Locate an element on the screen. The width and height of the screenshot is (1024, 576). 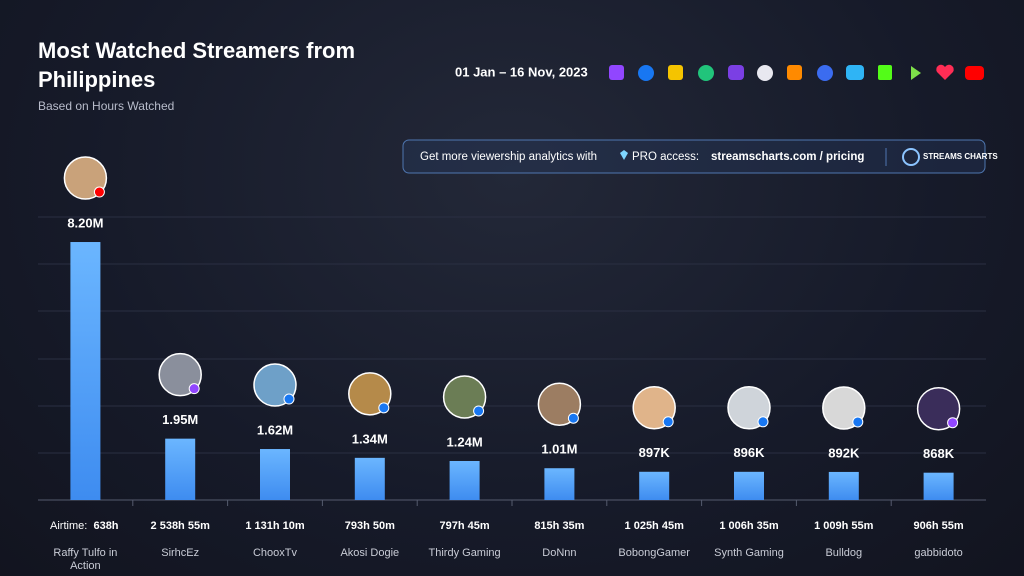
x-tick-label: gabbidoto is located at coordinates (938, 553).